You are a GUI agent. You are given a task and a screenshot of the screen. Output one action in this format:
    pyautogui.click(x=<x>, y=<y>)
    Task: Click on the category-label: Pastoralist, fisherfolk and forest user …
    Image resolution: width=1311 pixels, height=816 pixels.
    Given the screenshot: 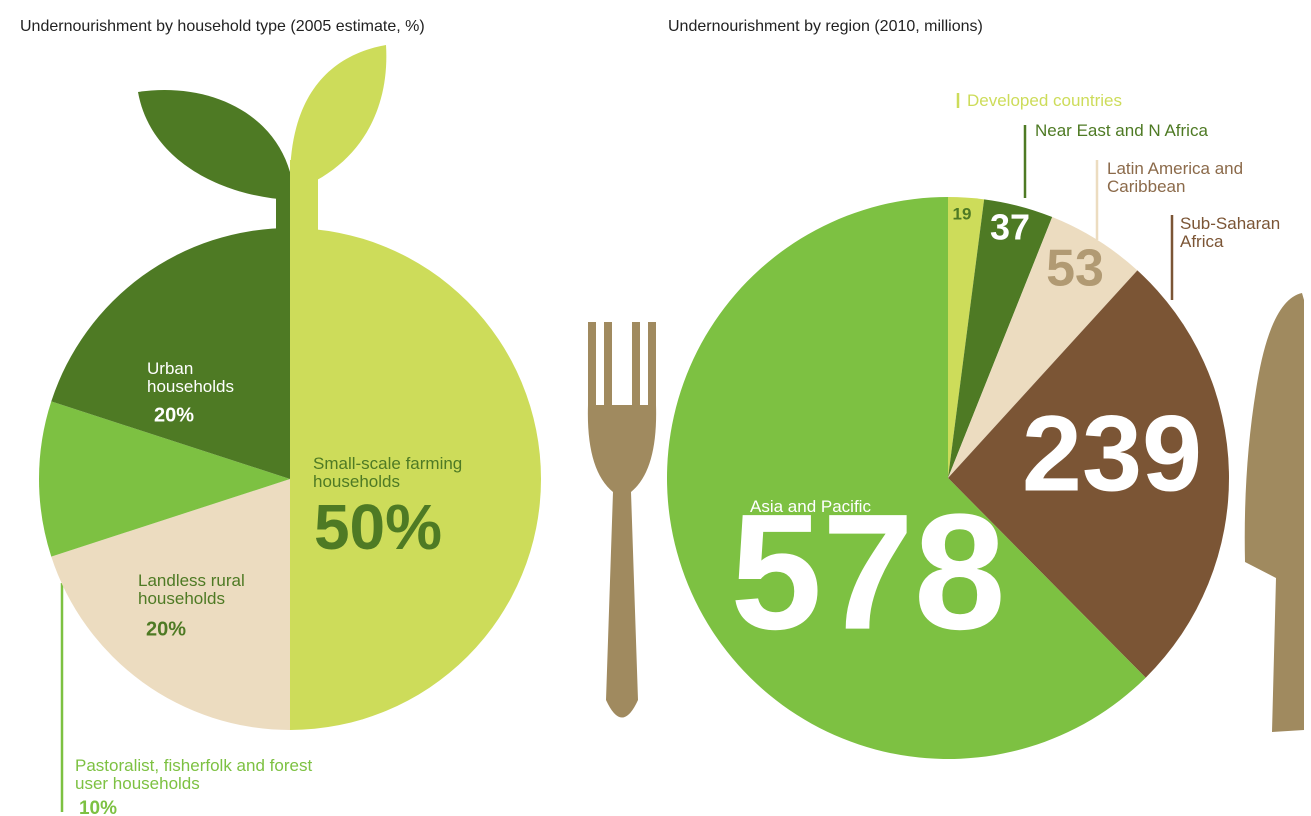 What is the action you would take?
    pyautogui.click(x=194, y=774)
    